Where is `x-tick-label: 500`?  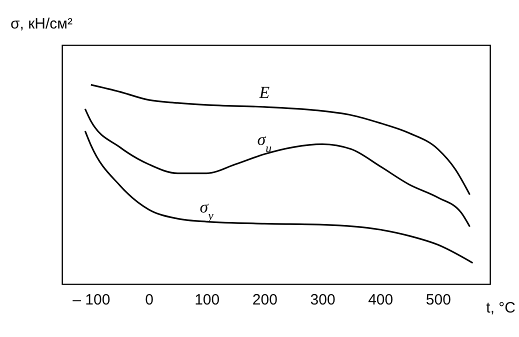 x-tick-label: 500 is located at coordinates (438, 300).